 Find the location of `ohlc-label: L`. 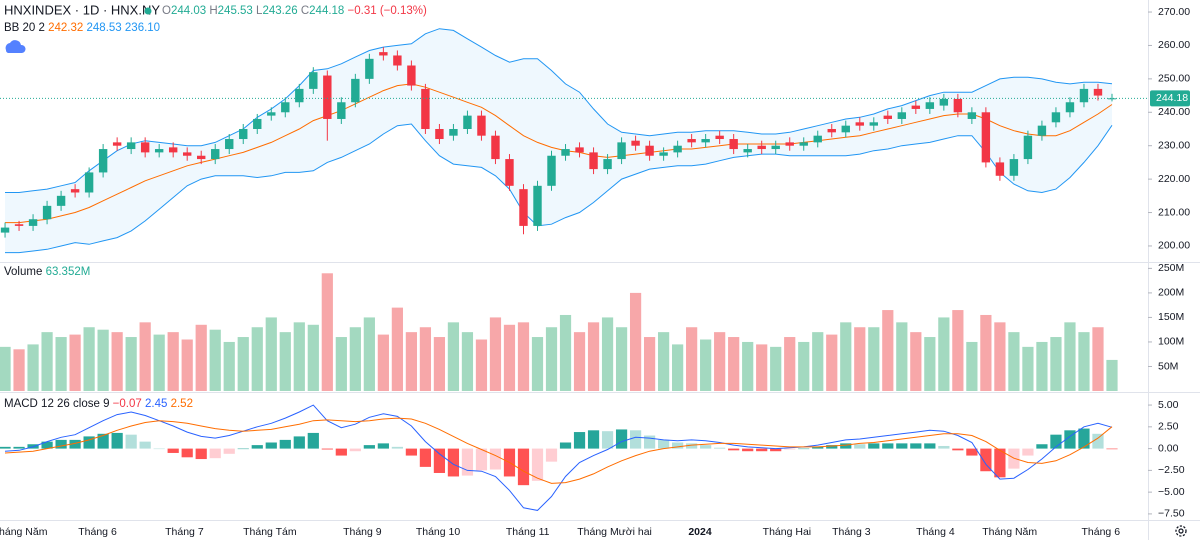

ohlc-label: L is located at coordinates (259, 11).